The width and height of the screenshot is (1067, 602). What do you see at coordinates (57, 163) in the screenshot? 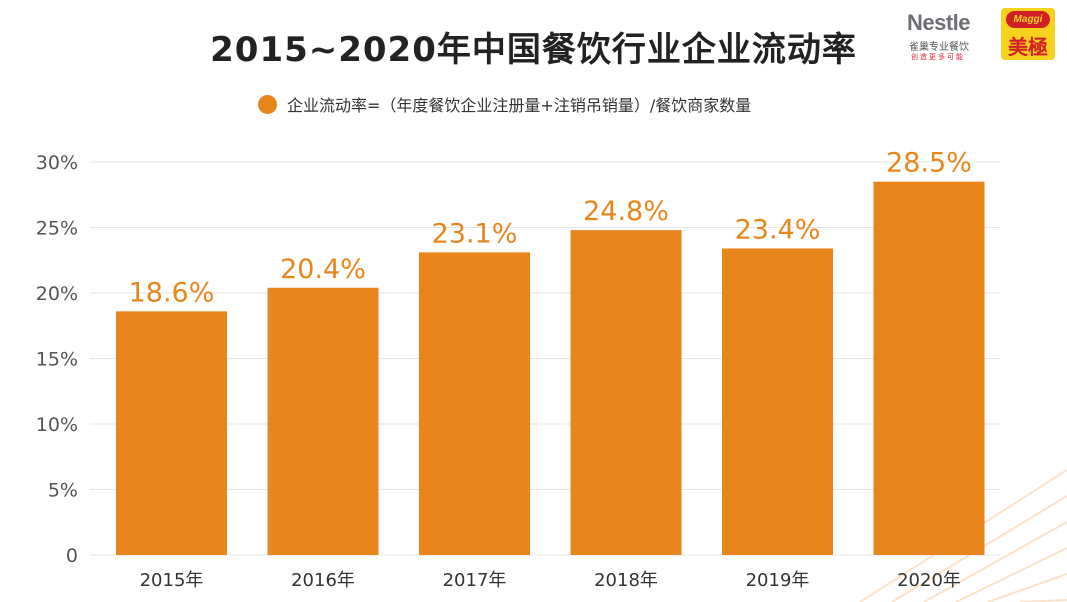
I see `y-tick-label: 30%` at bounding box center [57, 163].